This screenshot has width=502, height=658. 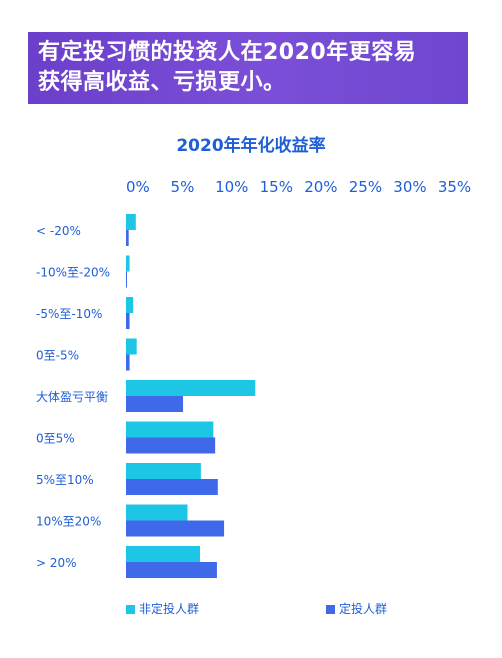 I want to click on category-label: > 20%, so click(x=56, y=563).